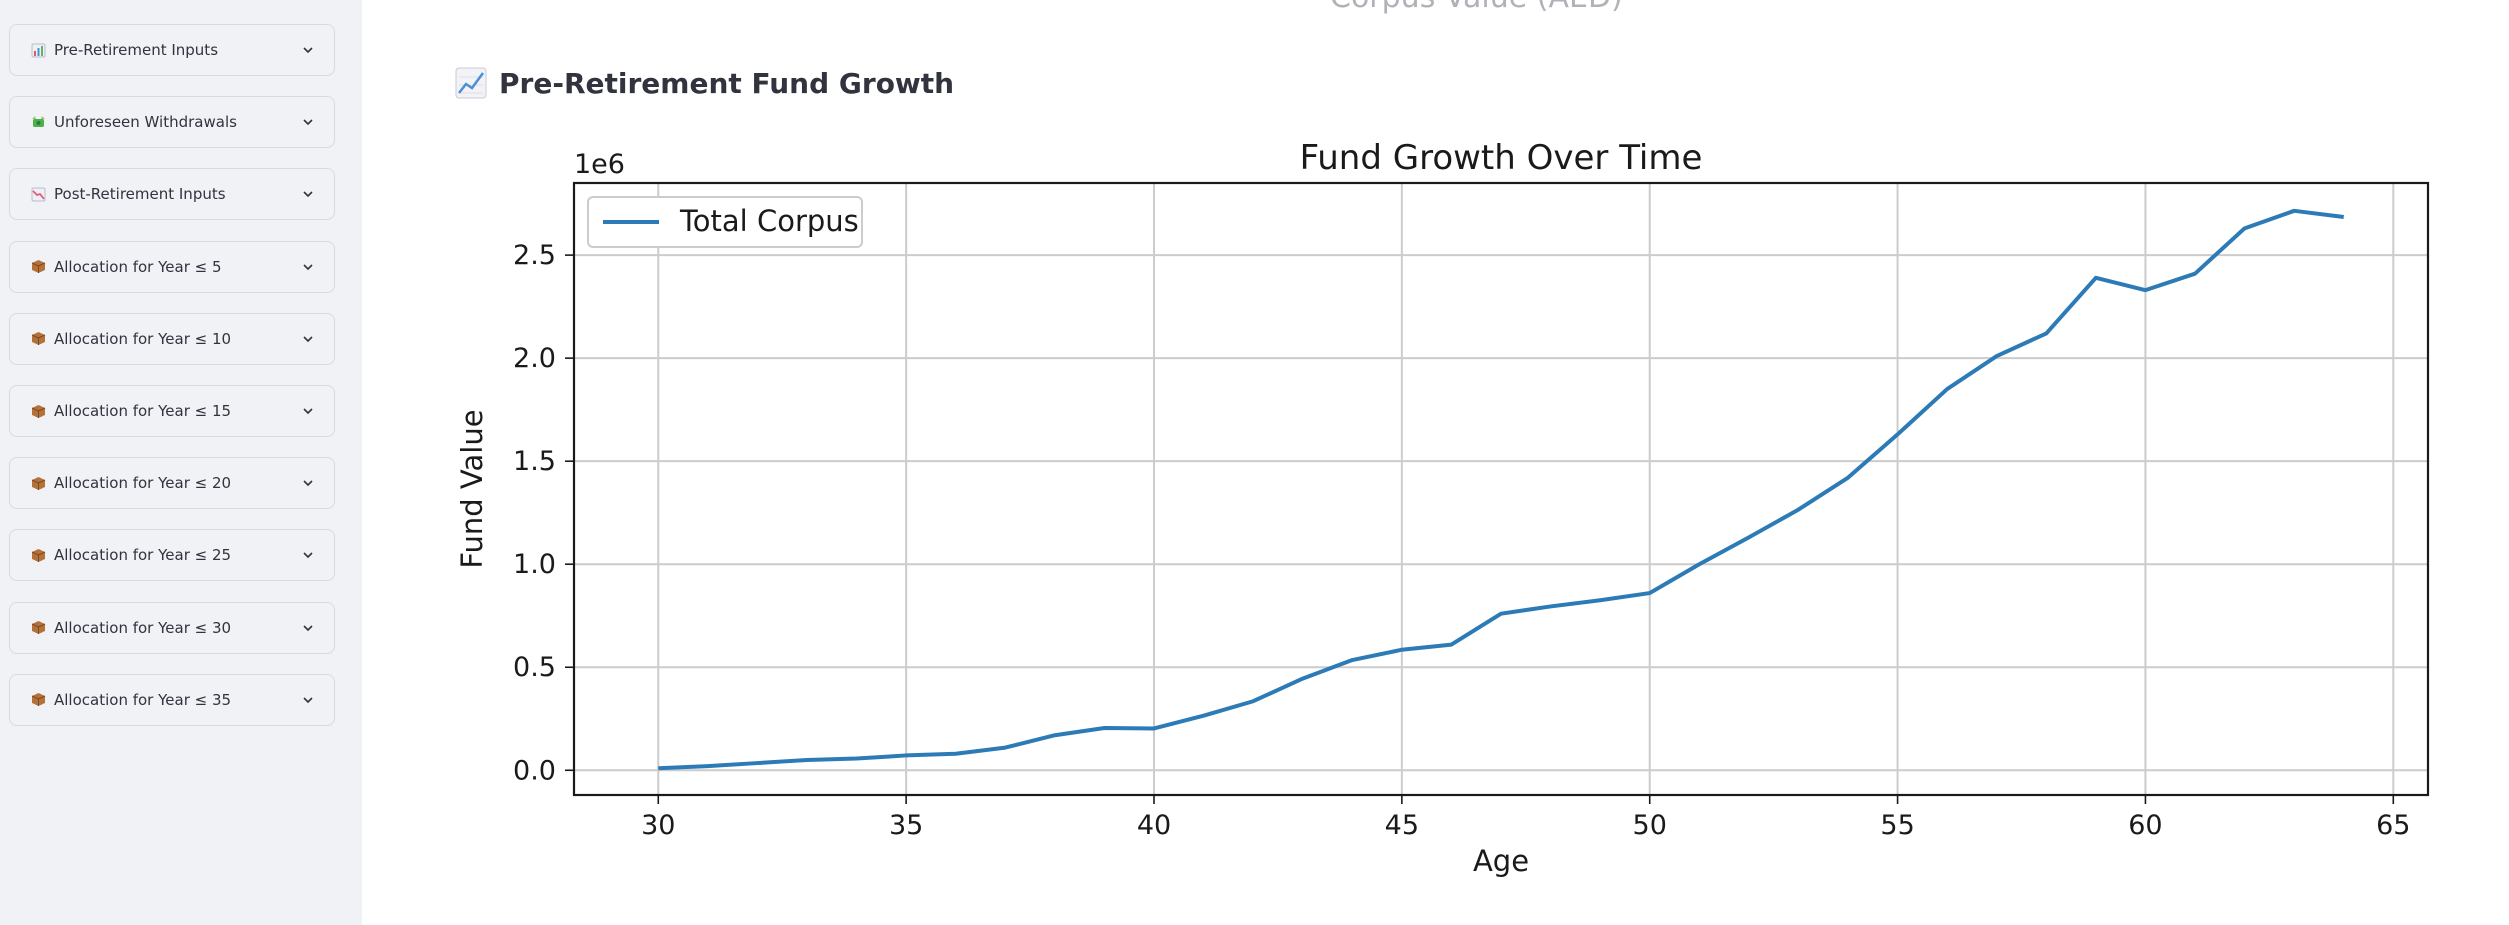  I want to click on expander-label: Allocation for Year ≤ 30, so click(143, 627).